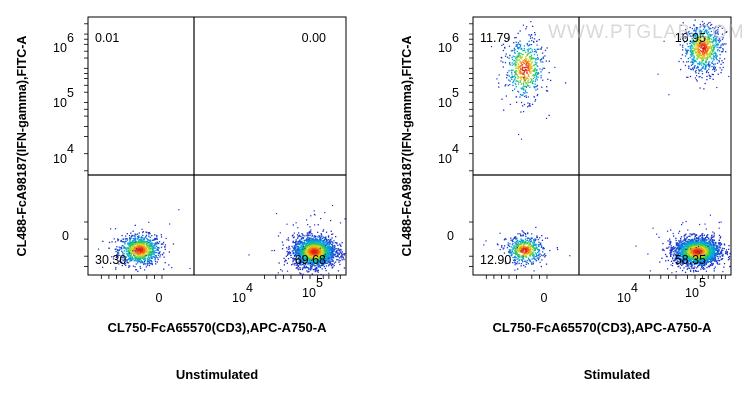 The height and width of the screenshot is (411, 751). Describe the element at coordinates (218, 327) in the screenshot. I see `x-axis-label-left: CL750-FcA65570(CD3),APC-A750-A` at that location.